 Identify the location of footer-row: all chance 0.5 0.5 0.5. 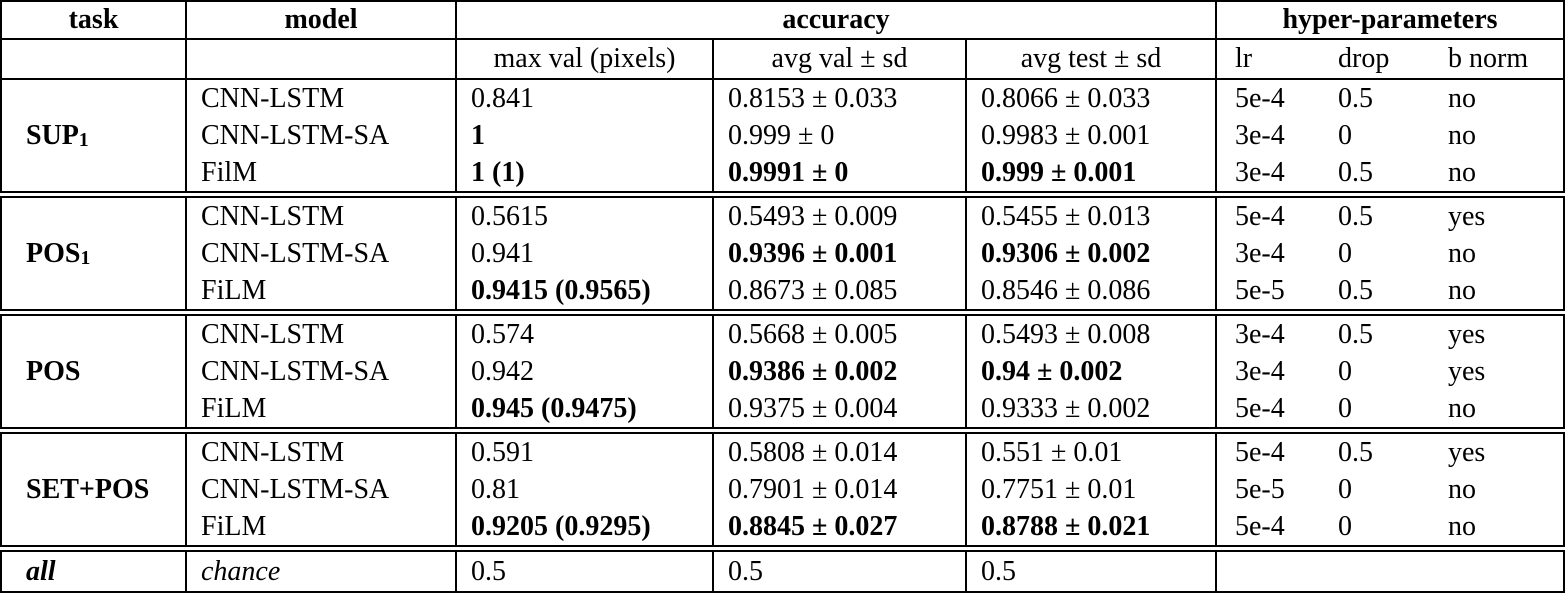
(782, 571).